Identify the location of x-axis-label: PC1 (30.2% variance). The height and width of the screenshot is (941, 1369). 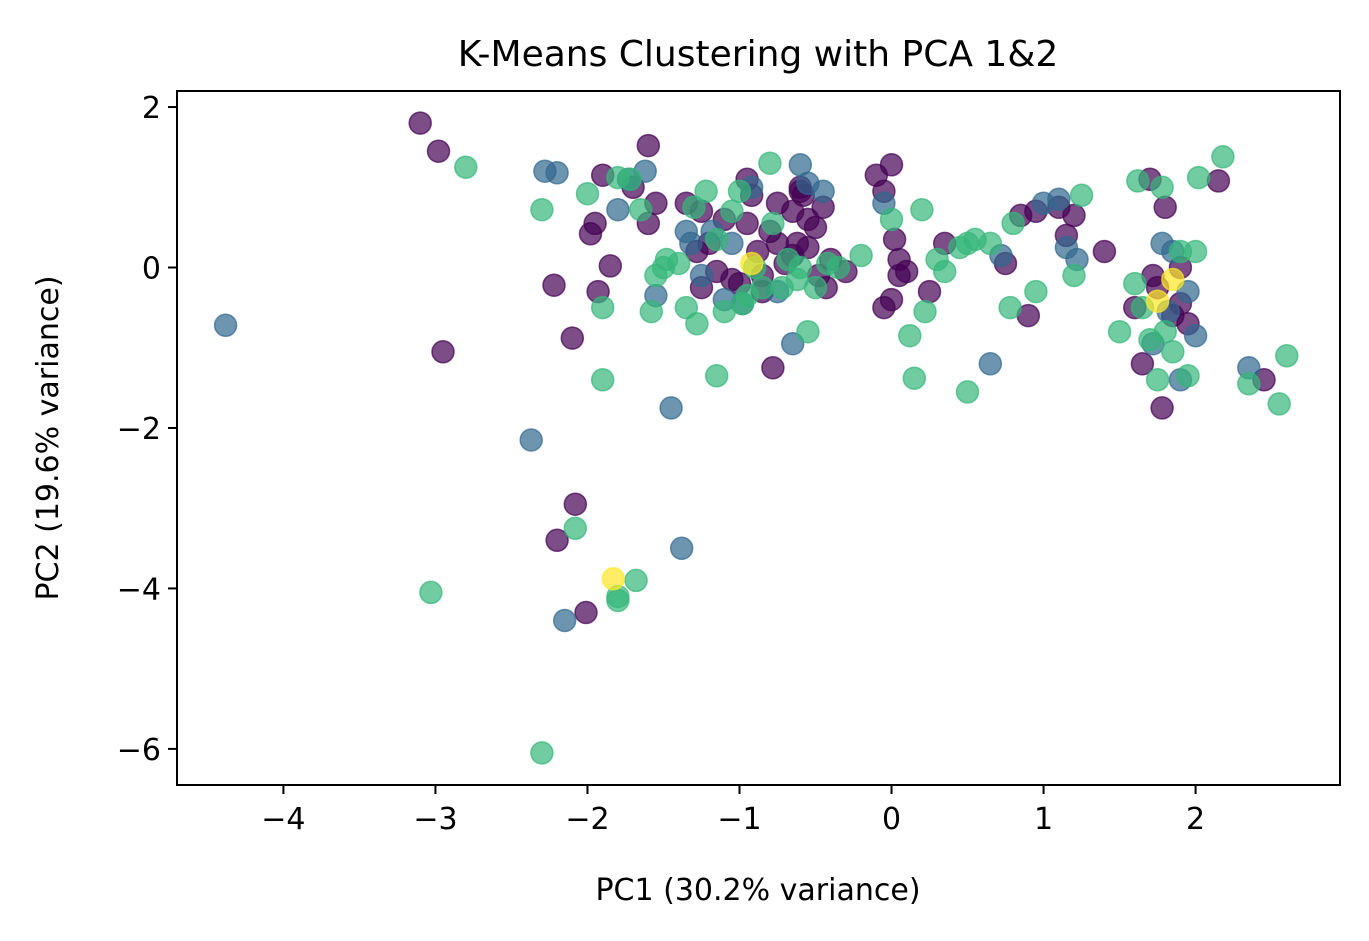
(757, 890).